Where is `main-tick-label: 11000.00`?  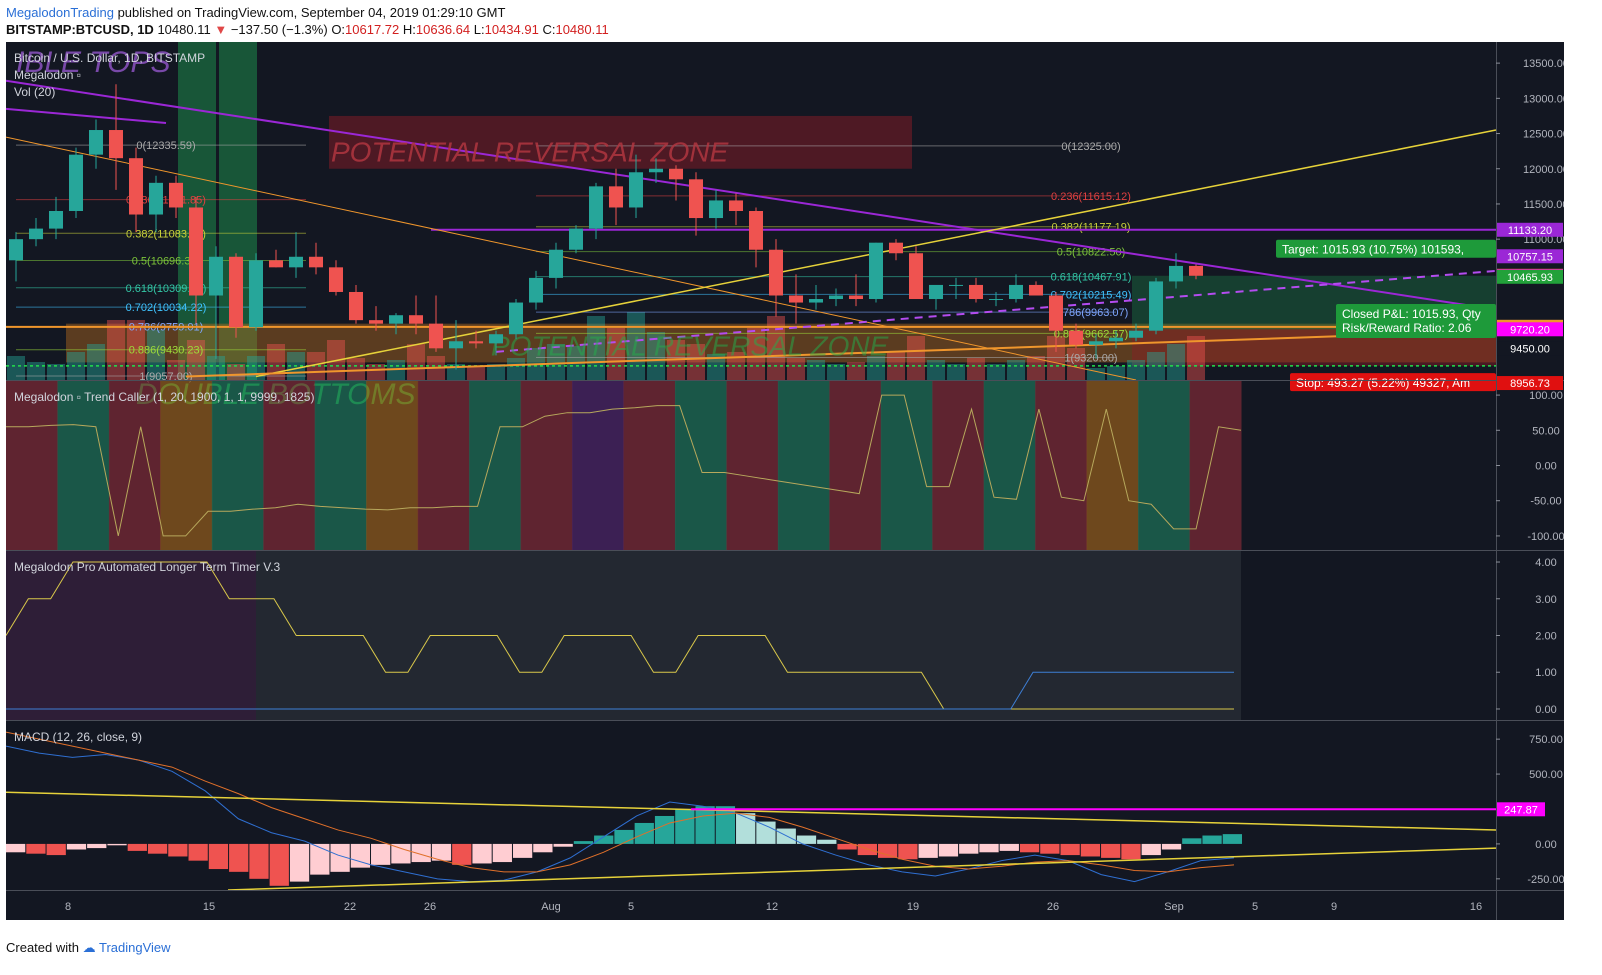 main-tick-label: 11000.00 is located at coordinates (1543, 240).